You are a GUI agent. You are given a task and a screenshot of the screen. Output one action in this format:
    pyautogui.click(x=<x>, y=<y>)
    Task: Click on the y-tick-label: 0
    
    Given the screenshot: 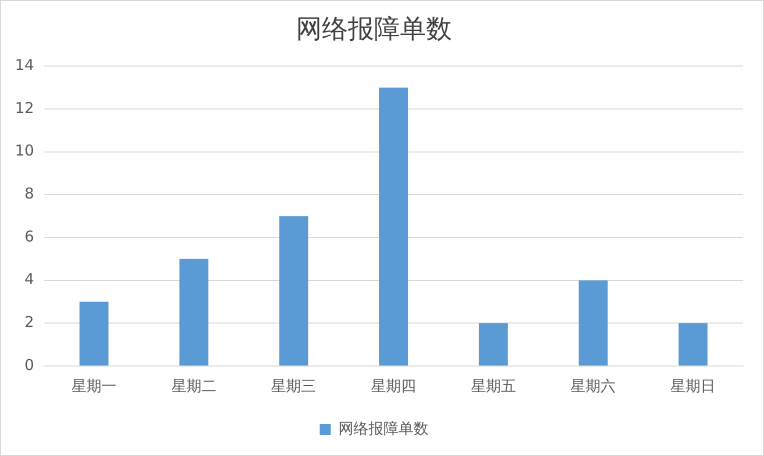 What is the action you would take?
    pyautogui.click(x=29, y=365)
    